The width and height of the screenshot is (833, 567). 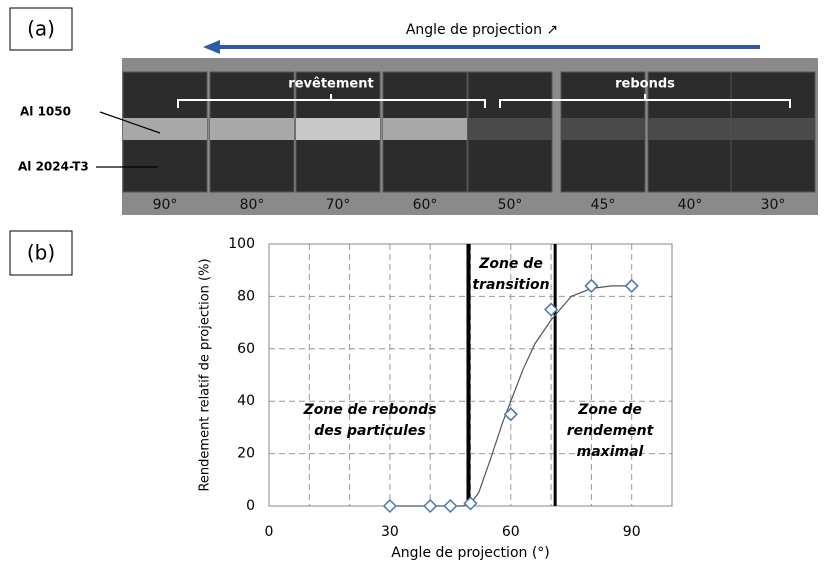 What do you see at coordinates (511, 532) in the screenshot?
I see `x-tick-label: 60` at bounding box center [511, 532].